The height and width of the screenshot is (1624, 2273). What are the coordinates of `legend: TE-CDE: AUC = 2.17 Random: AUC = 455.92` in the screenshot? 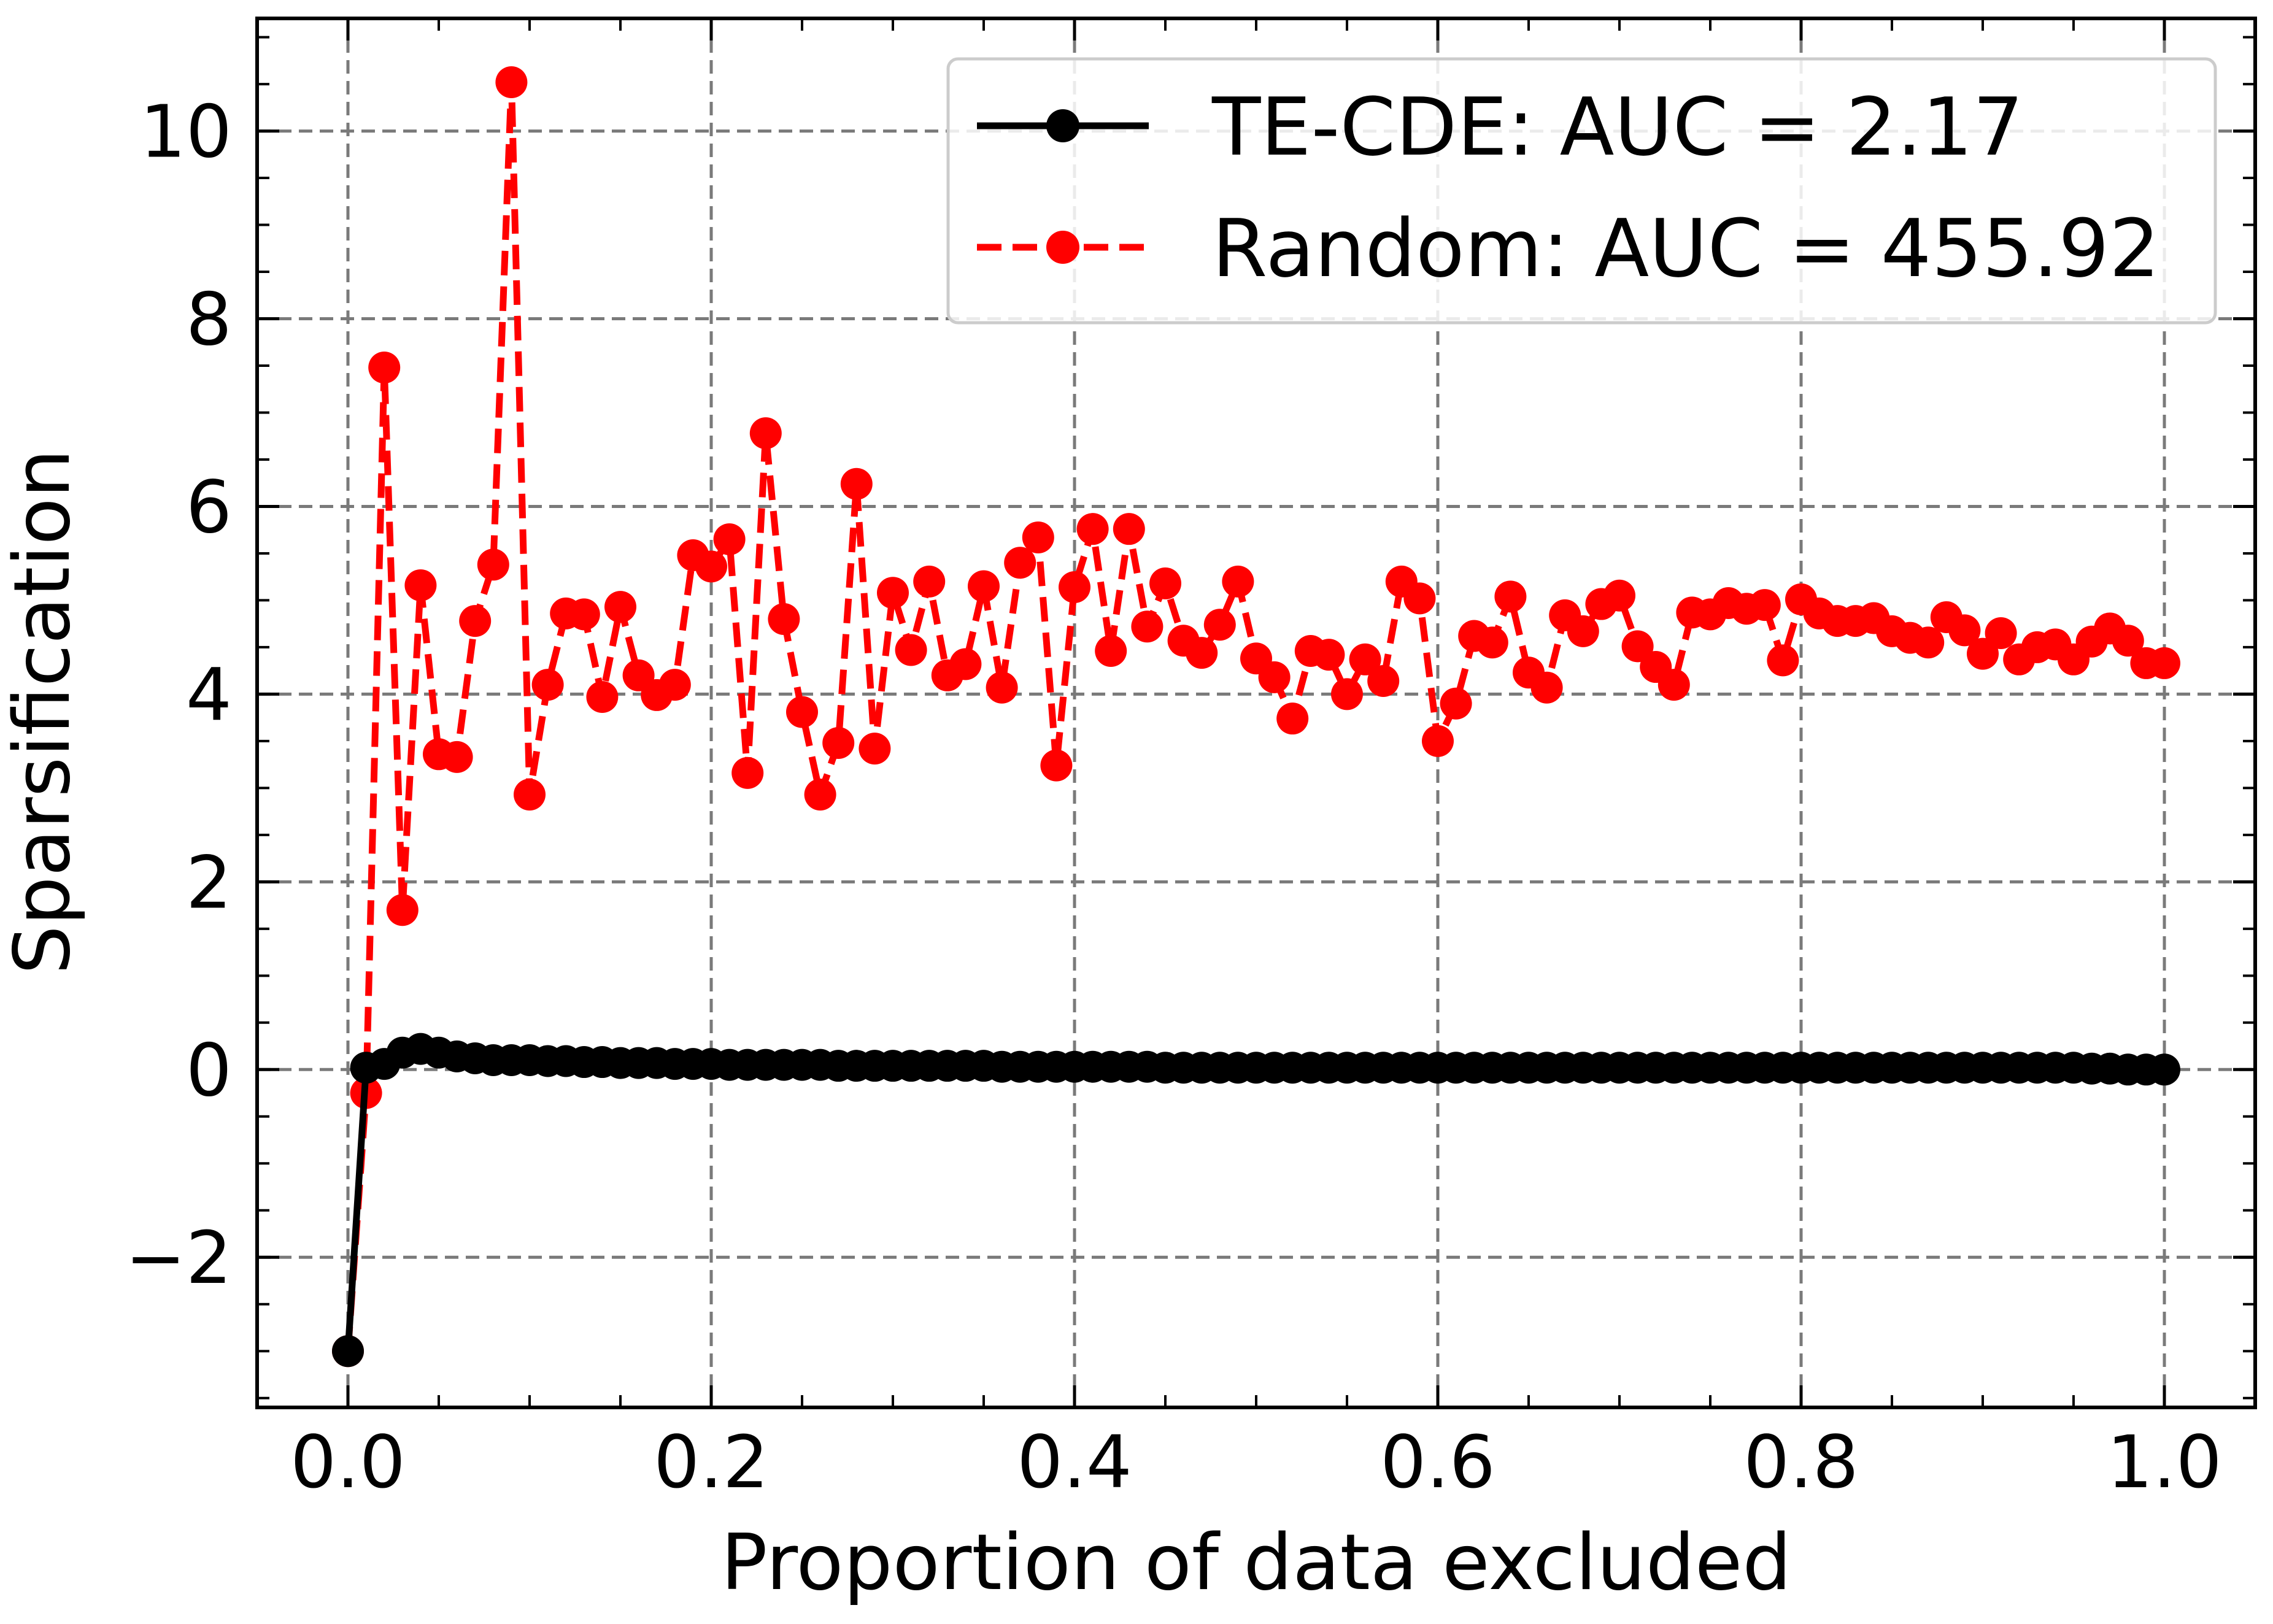 It's located at (1581, 191).